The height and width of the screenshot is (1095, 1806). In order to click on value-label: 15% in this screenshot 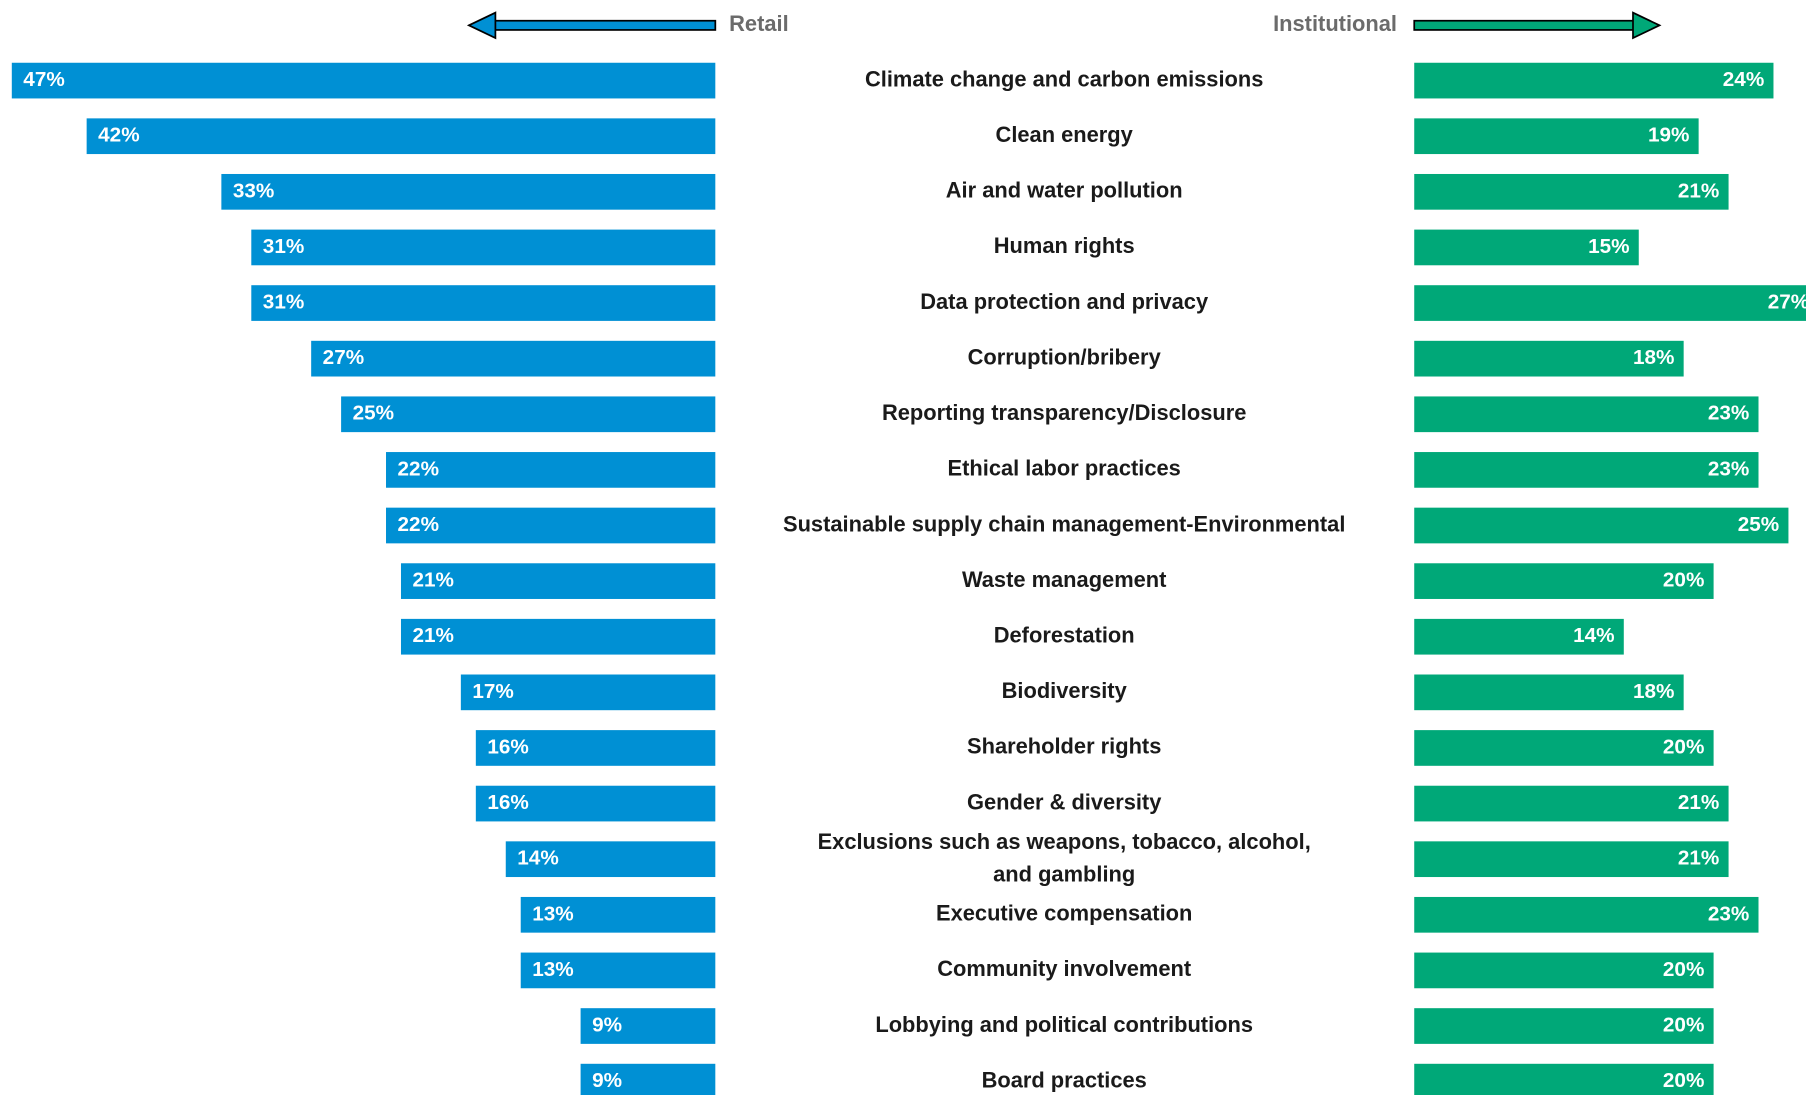, I will do `click(1608, 246)`.